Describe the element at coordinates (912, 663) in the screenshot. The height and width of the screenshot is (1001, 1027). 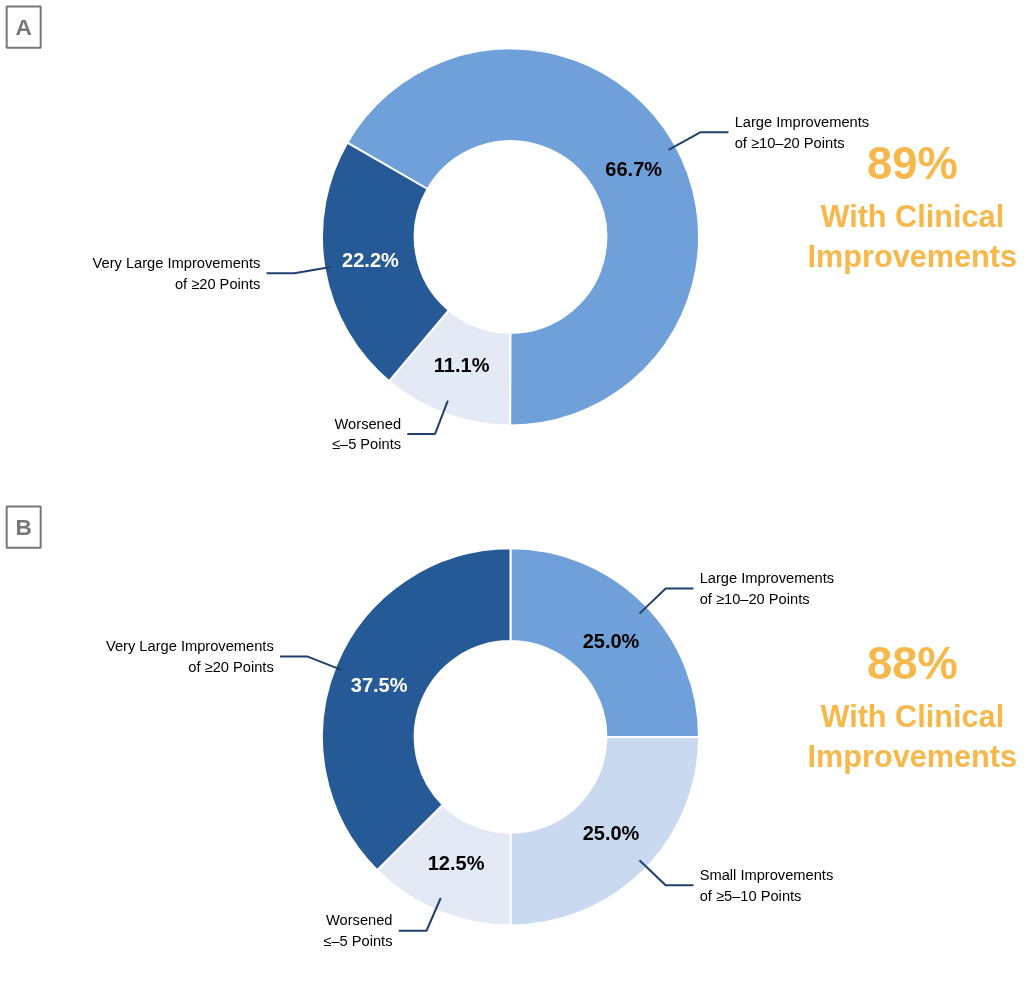
I see `text: 88%` at that location.